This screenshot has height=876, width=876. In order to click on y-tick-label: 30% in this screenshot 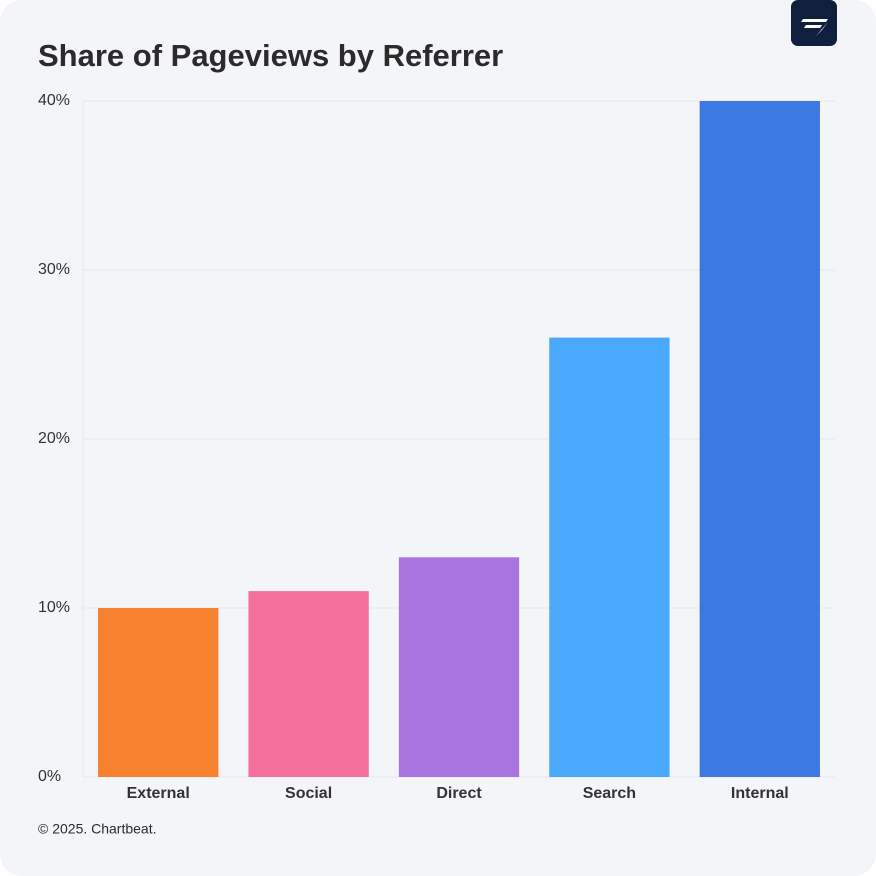, I will do `click(54, 269)`.